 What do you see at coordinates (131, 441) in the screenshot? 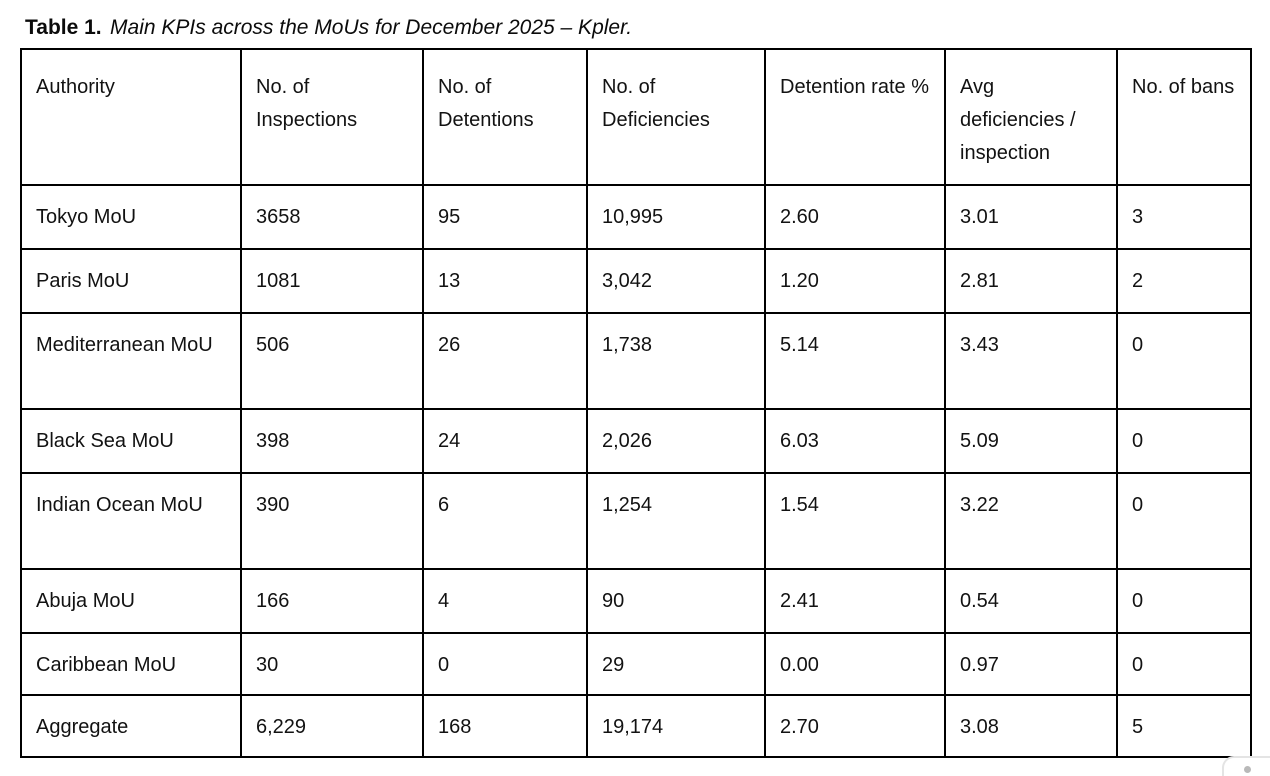
I see `table-cell: Black Sea MoU` at bounding box center [131, 441].